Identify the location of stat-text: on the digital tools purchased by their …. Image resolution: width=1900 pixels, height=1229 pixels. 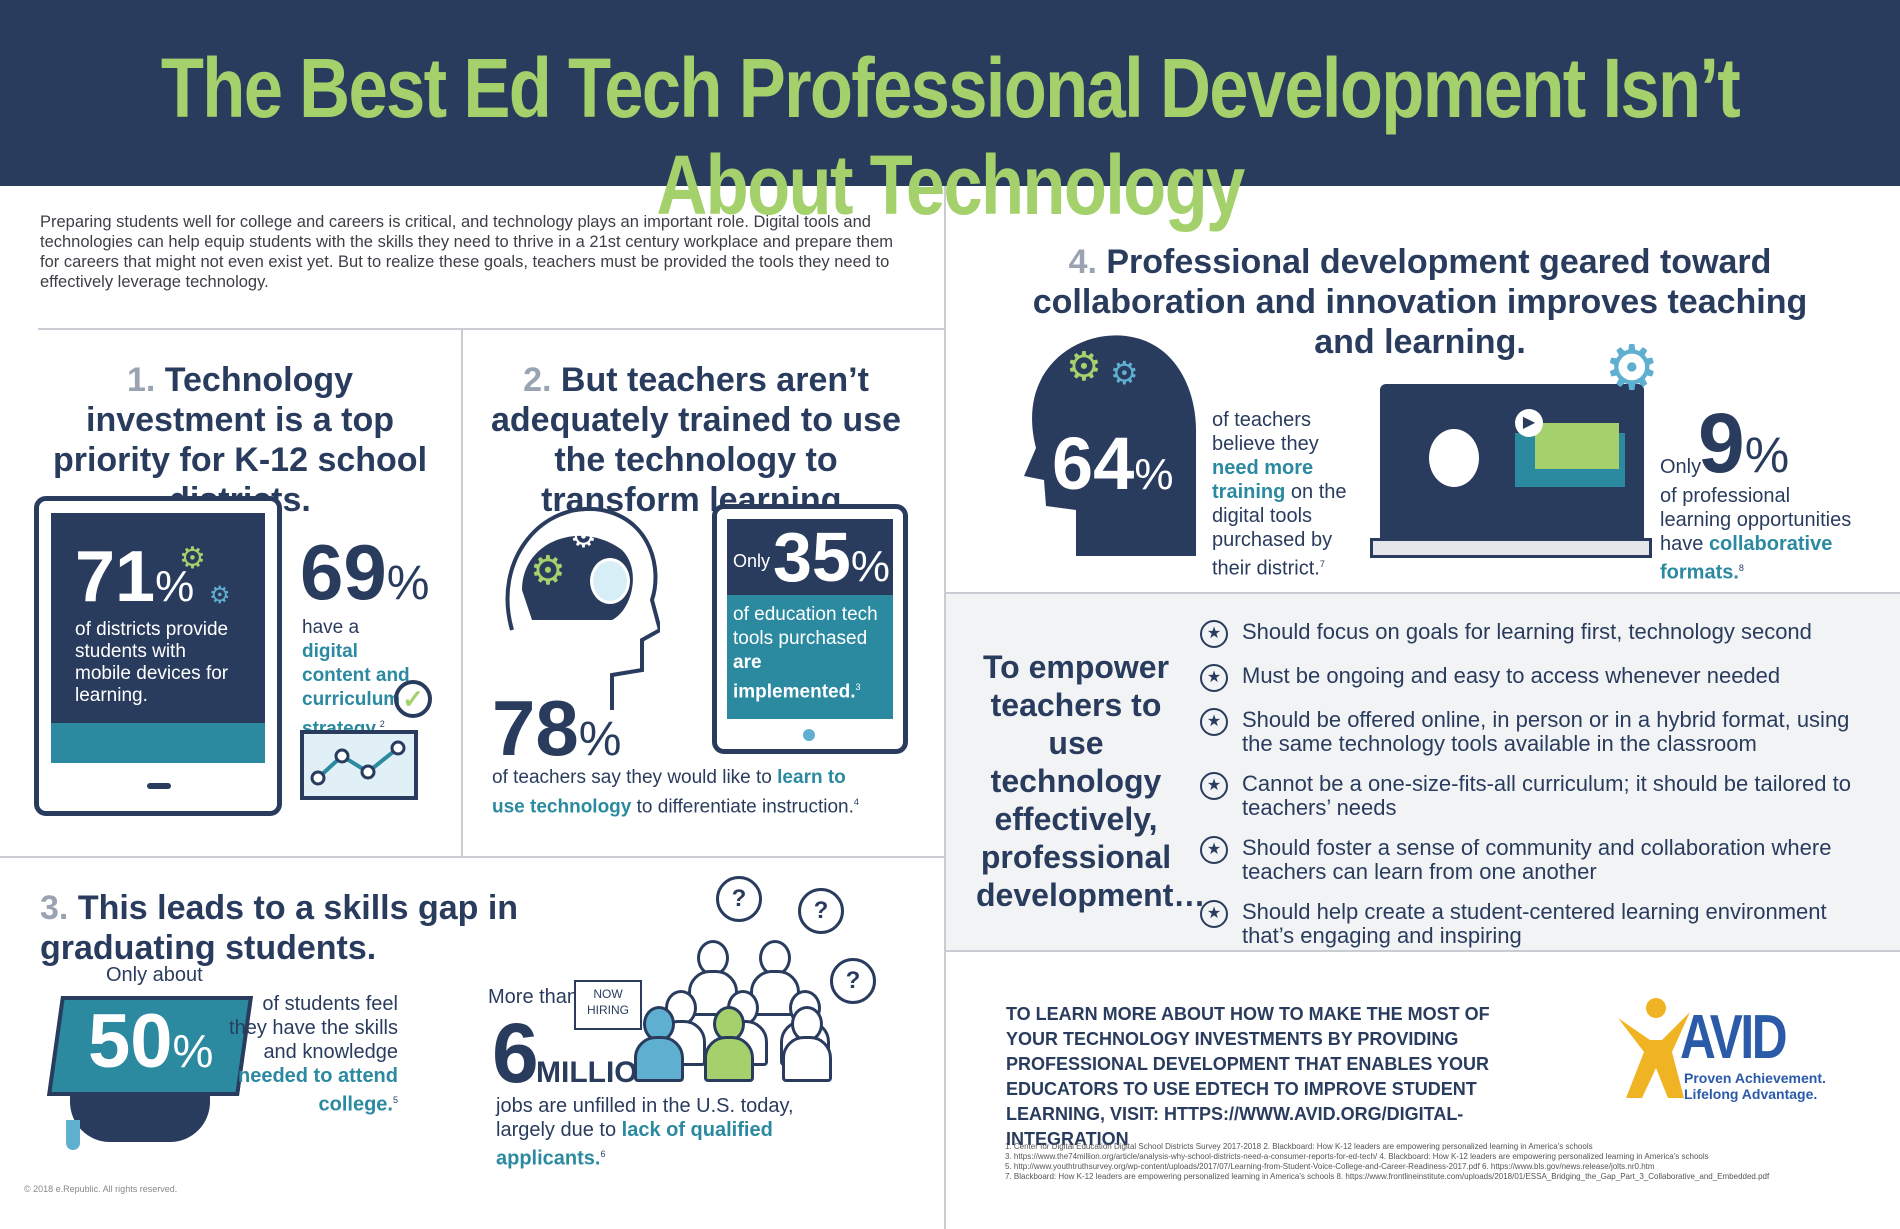
(1279, 530).